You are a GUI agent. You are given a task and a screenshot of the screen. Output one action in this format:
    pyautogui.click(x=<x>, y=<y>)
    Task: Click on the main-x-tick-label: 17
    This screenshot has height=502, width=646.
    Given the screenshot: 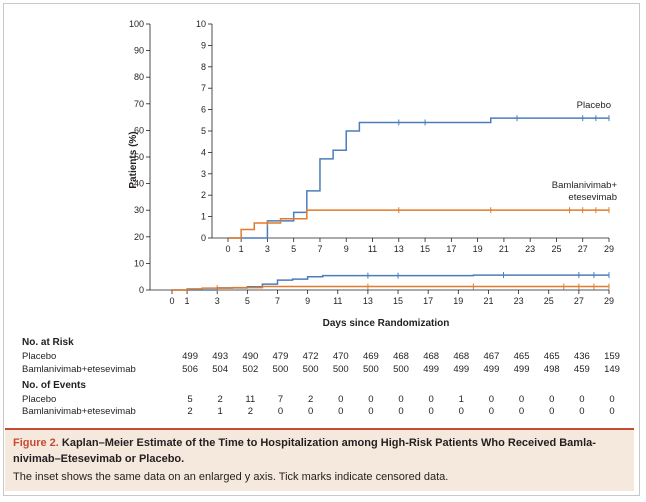 What is the action you would take?
    pyautogui.click(x=428, y=301)
    